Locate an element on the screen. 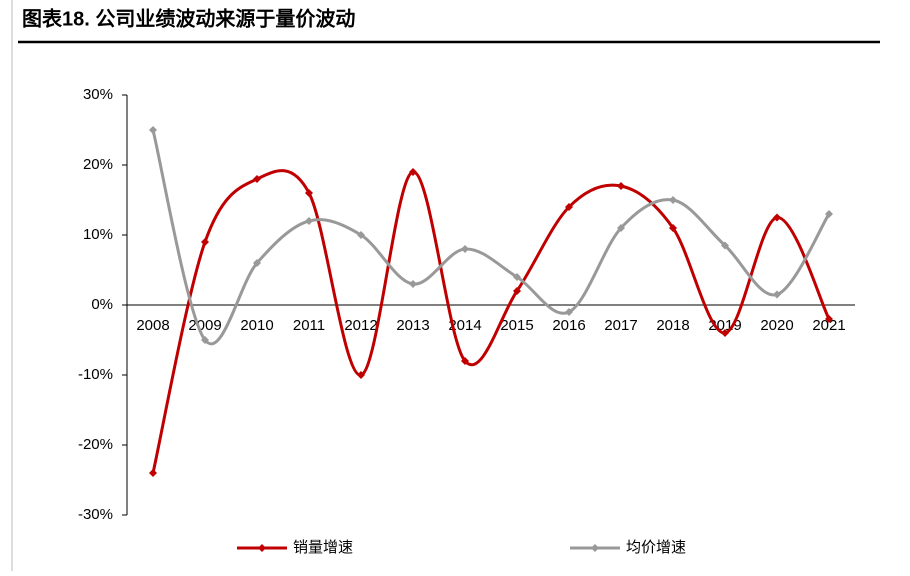 The height and width of the screenshot is (576, 910). x-tick-label: 2014 is located at coordinates (464, 325).